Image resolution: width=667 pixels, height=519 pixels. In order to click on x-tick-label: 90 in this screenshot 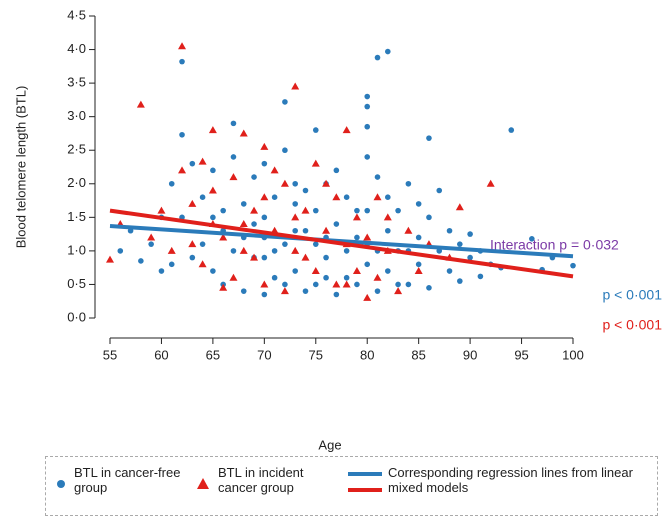, I will do `click(470, 354)`.